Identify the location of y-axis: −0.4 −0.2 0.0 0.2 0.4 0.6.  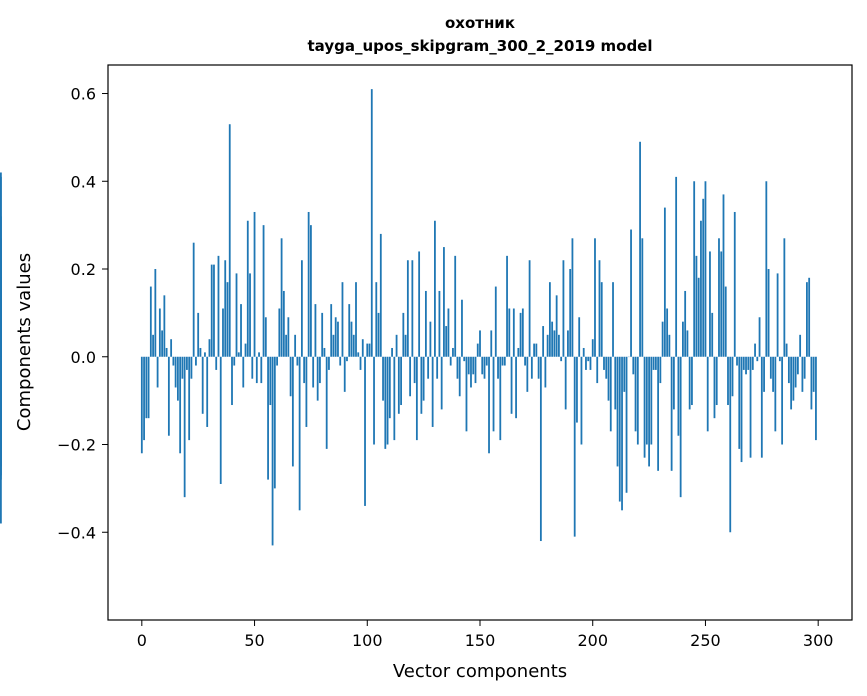
(82, 313).